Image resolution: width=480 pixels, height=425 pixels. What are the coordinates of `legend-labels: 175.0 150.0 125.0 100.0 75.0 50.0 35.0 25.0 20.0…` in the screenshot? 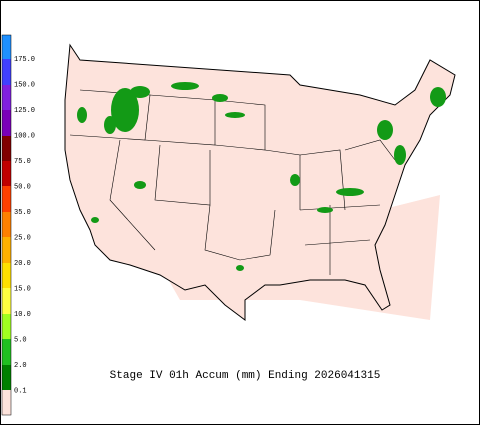 It's located at (24, 226).